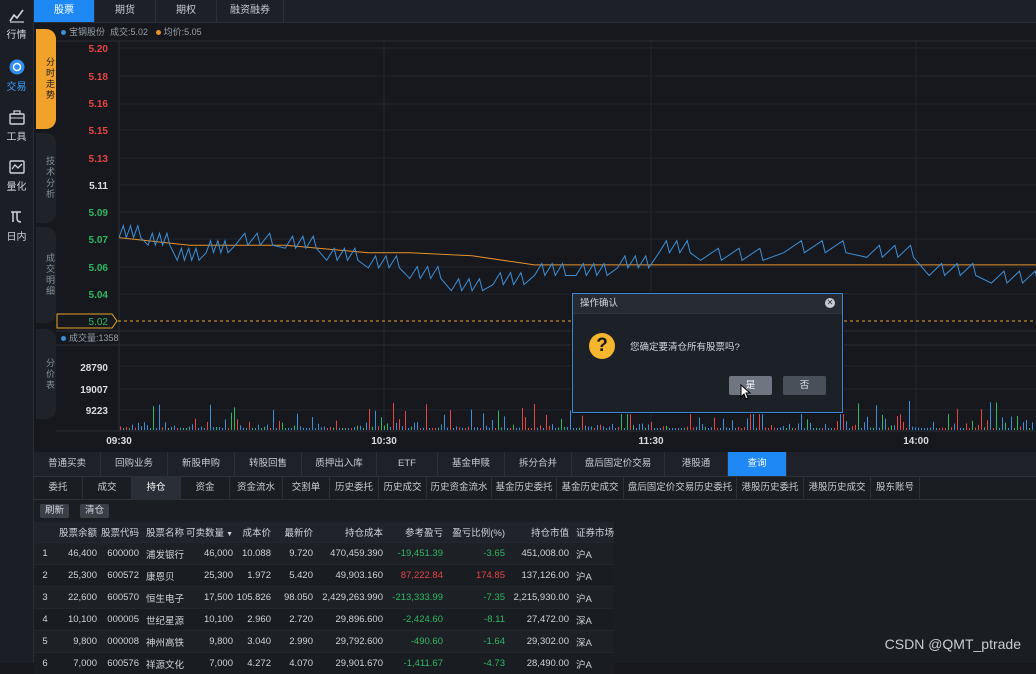  Describe the element at coordinates (540, 532) in the screenshot. I see `column-header: 持仓市值` at that location.